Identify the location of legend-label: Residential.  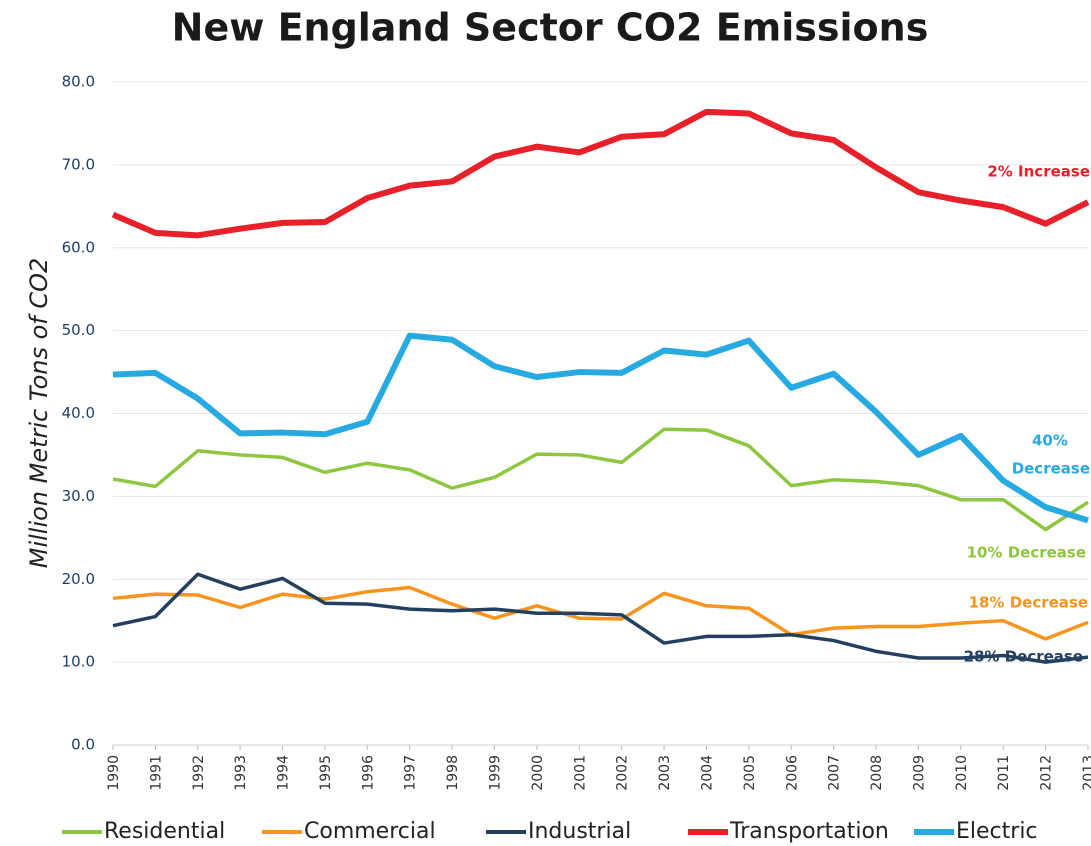
(164, 831).